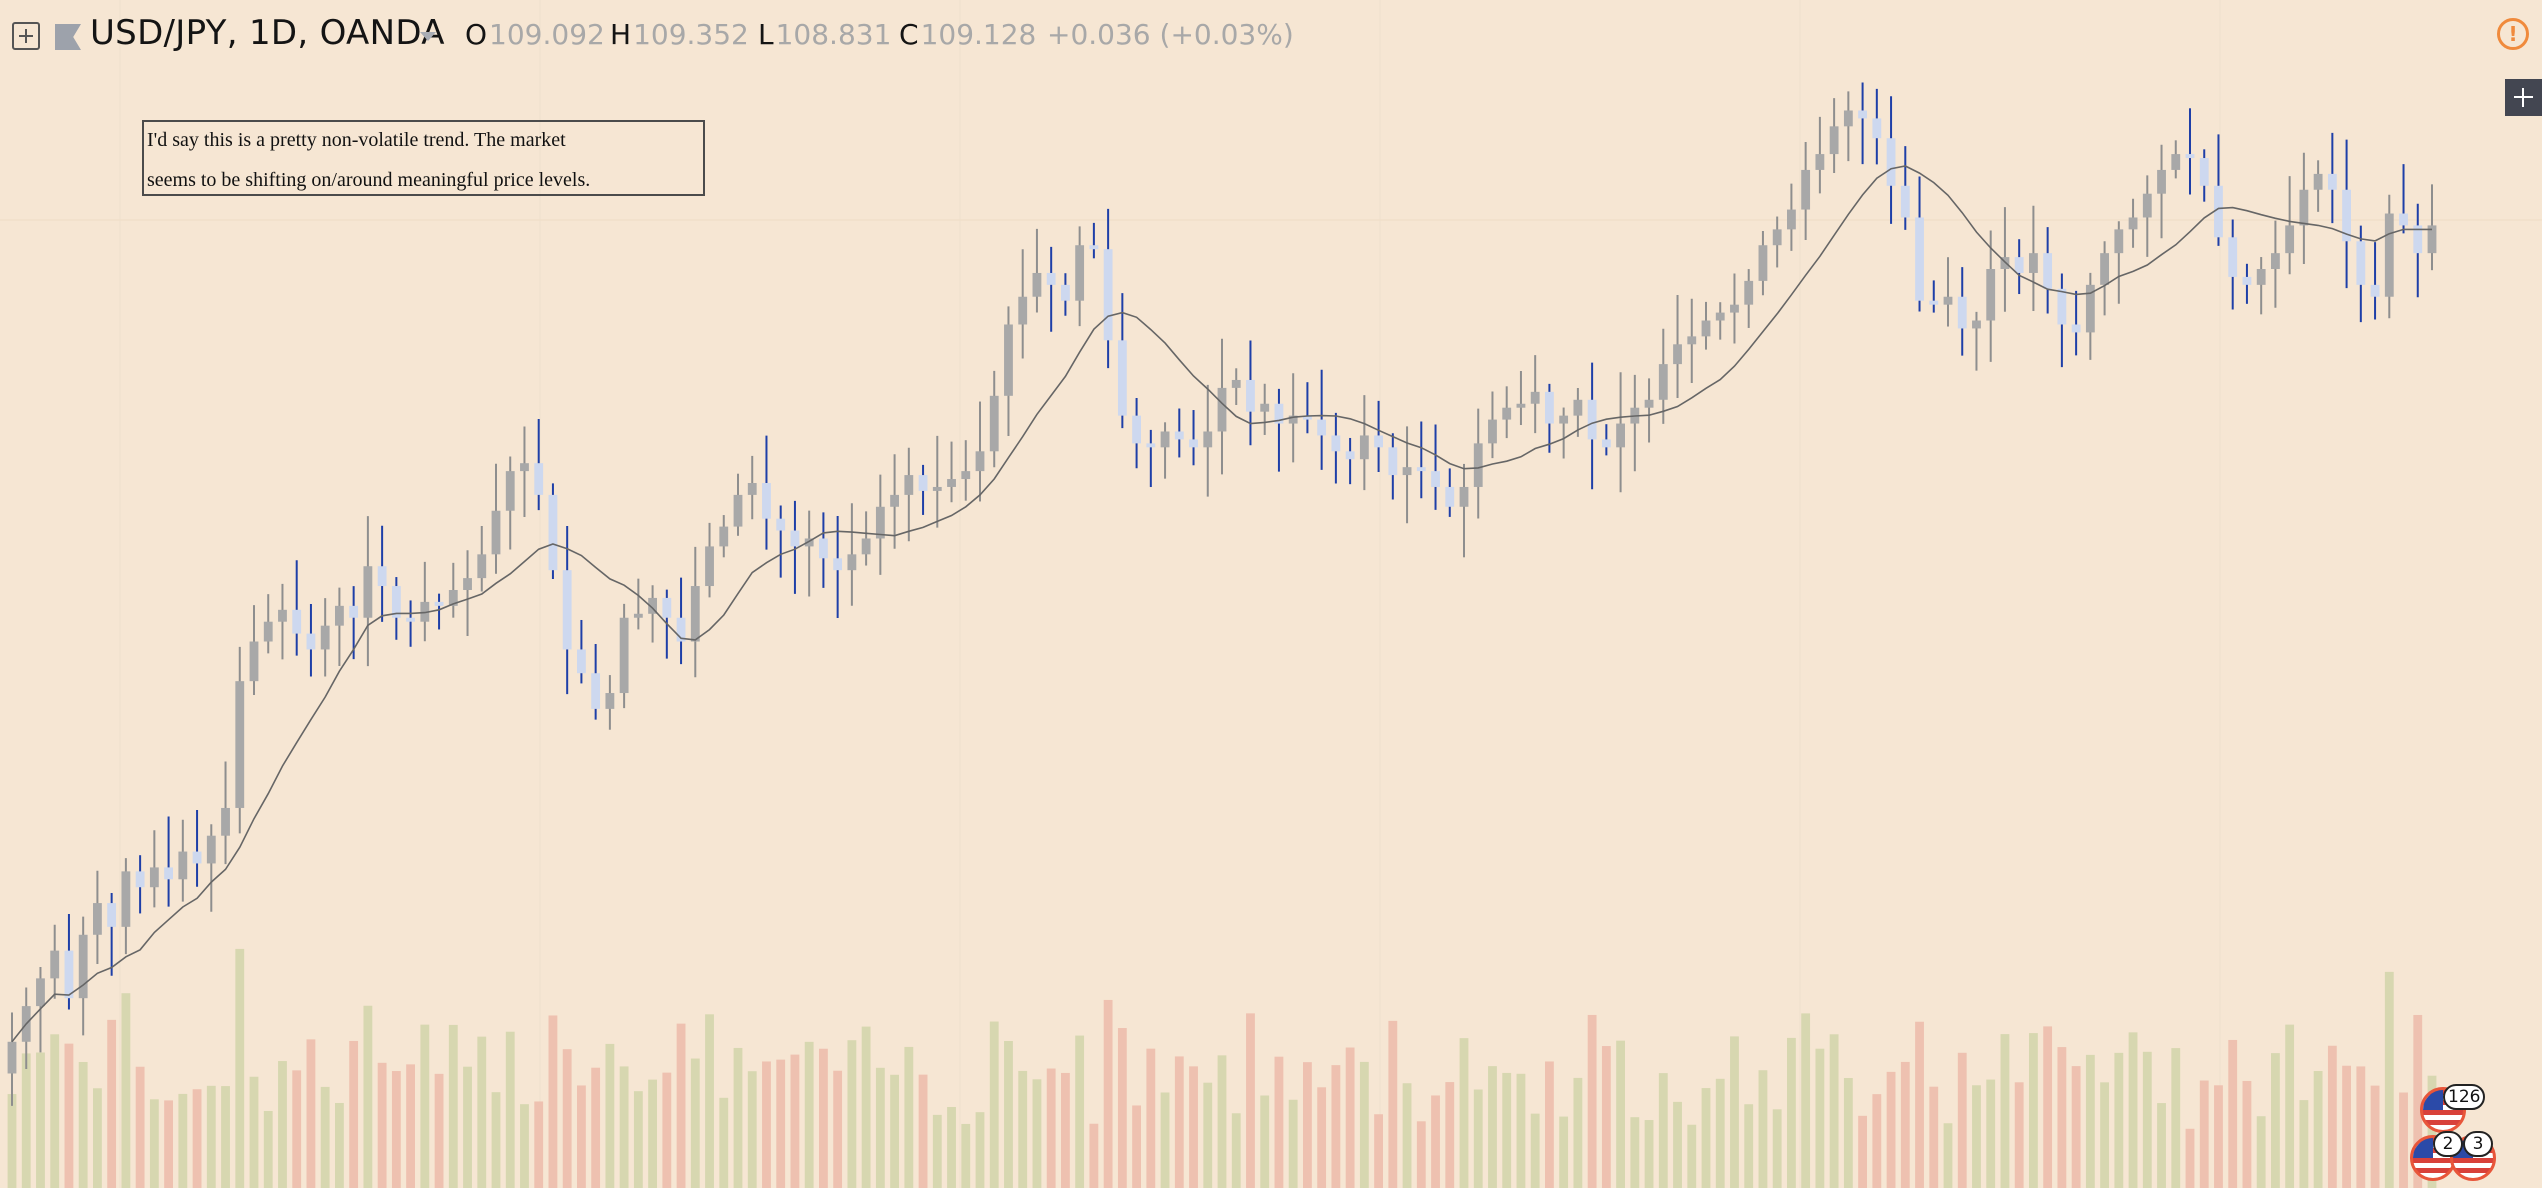 This screenshot has height=1188, width=2542. What do you see at coordinates (547, 34) in the screenshot?
I see `open-value: 109.092` at bounding box center [547, 34].